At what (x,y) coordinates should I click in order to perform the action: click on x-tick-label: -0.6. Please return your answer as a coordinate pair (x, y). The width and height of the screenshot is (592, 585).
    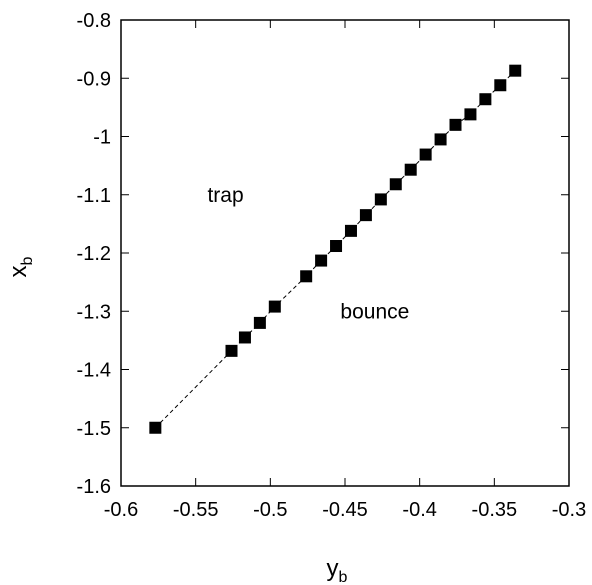
    Looking at the image, I should click on (121, 510).